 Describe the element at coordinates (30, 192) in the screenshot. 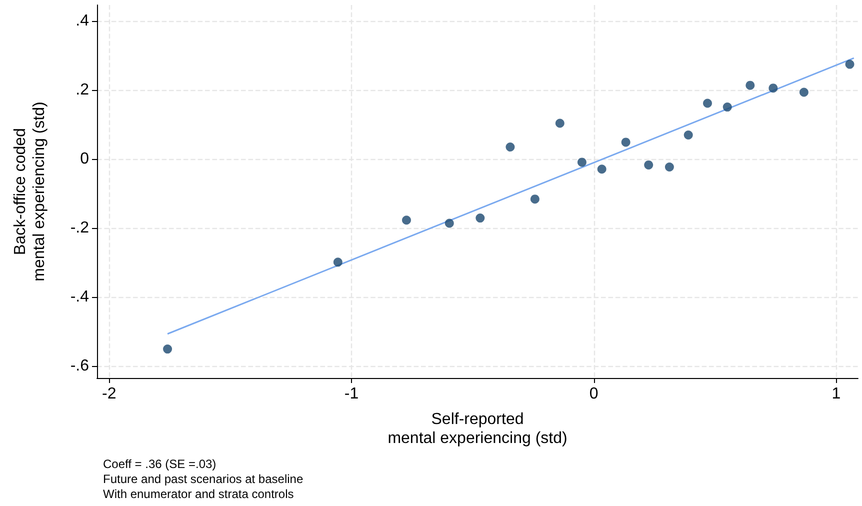

I see `y-axis-title: Back-office coded mental experiencing (std)` at that location.